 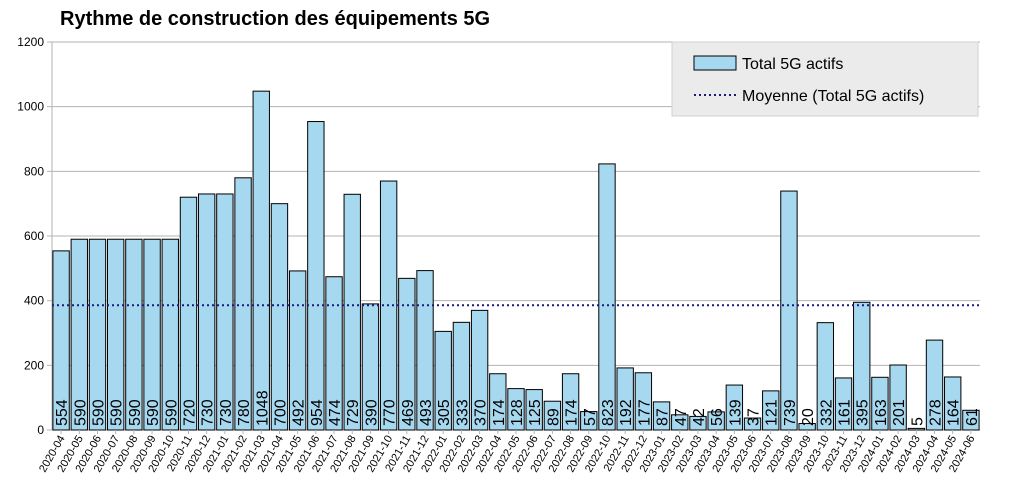 I want to click on y-tick-label: 400, so click(x=34, y=301).